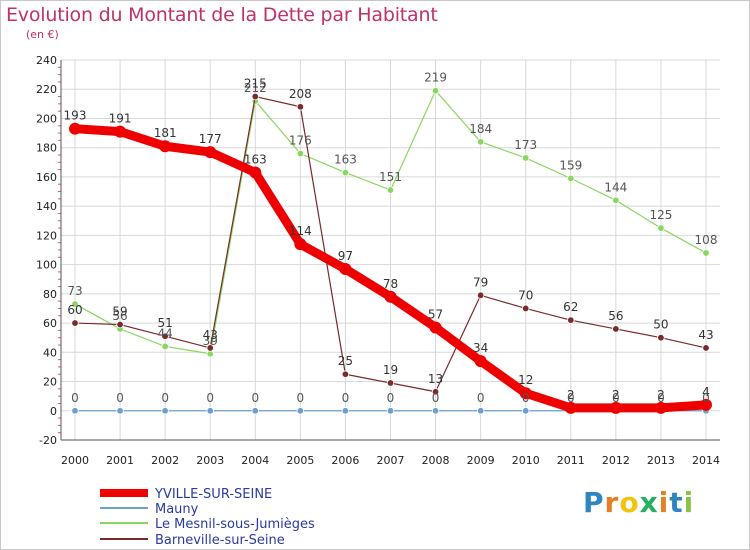 Image resolution: width=750 pixels, height=550 pixels. I want to click on y-tick-label: 160, so click(46, 177).